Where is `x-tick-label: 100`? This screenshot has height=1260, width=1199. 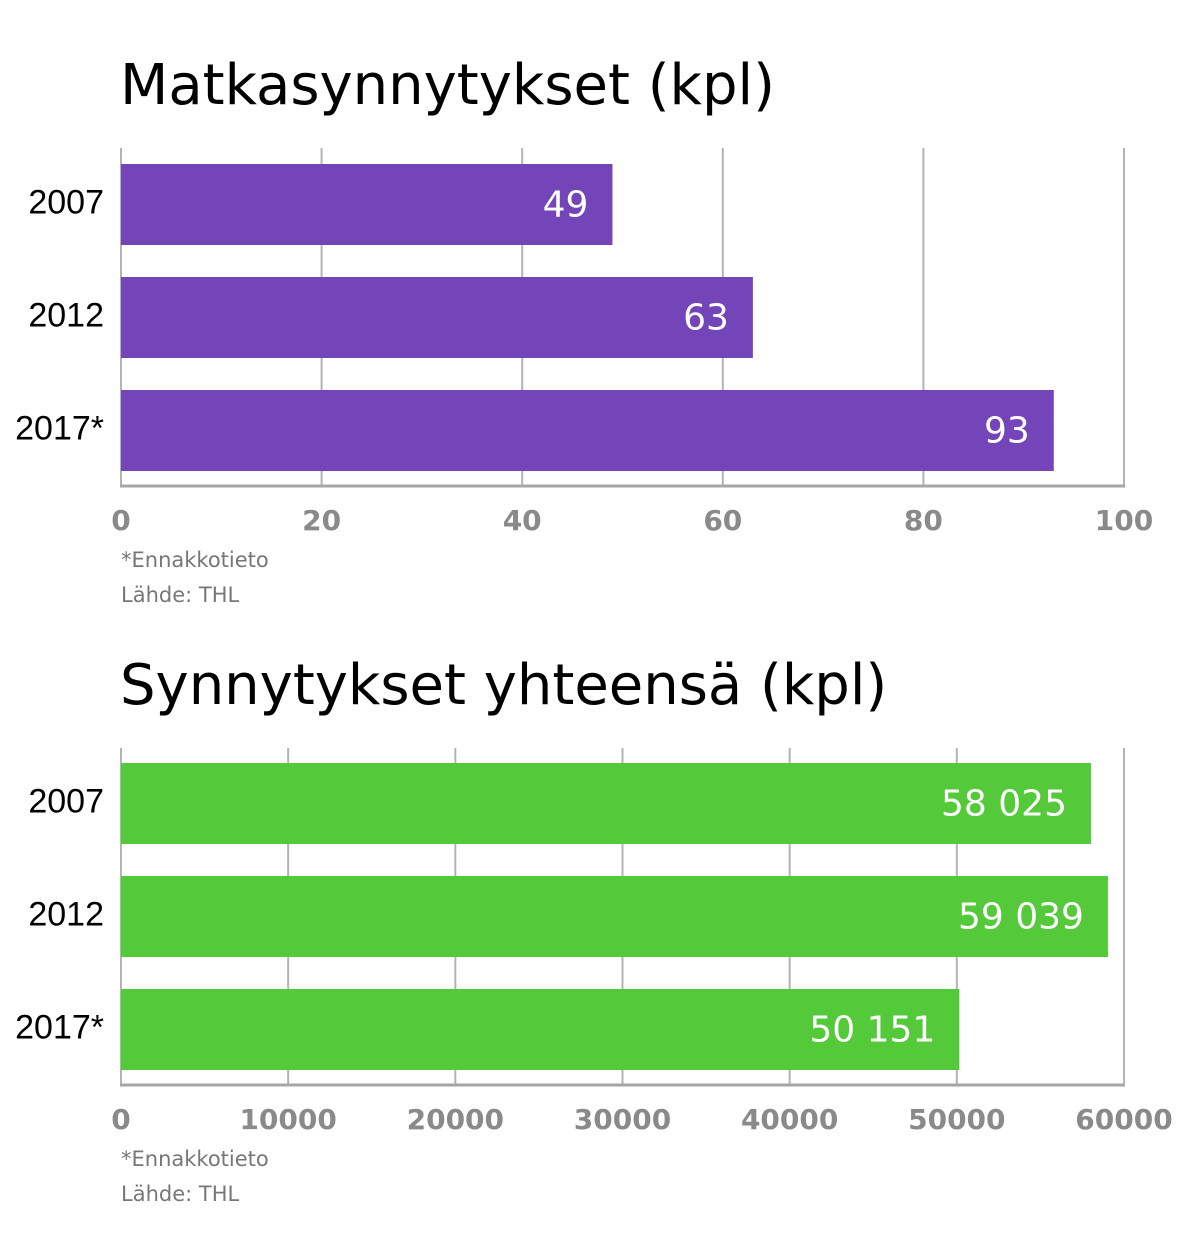 x-tick-label: 100 is located at coordinates (1124, 520).